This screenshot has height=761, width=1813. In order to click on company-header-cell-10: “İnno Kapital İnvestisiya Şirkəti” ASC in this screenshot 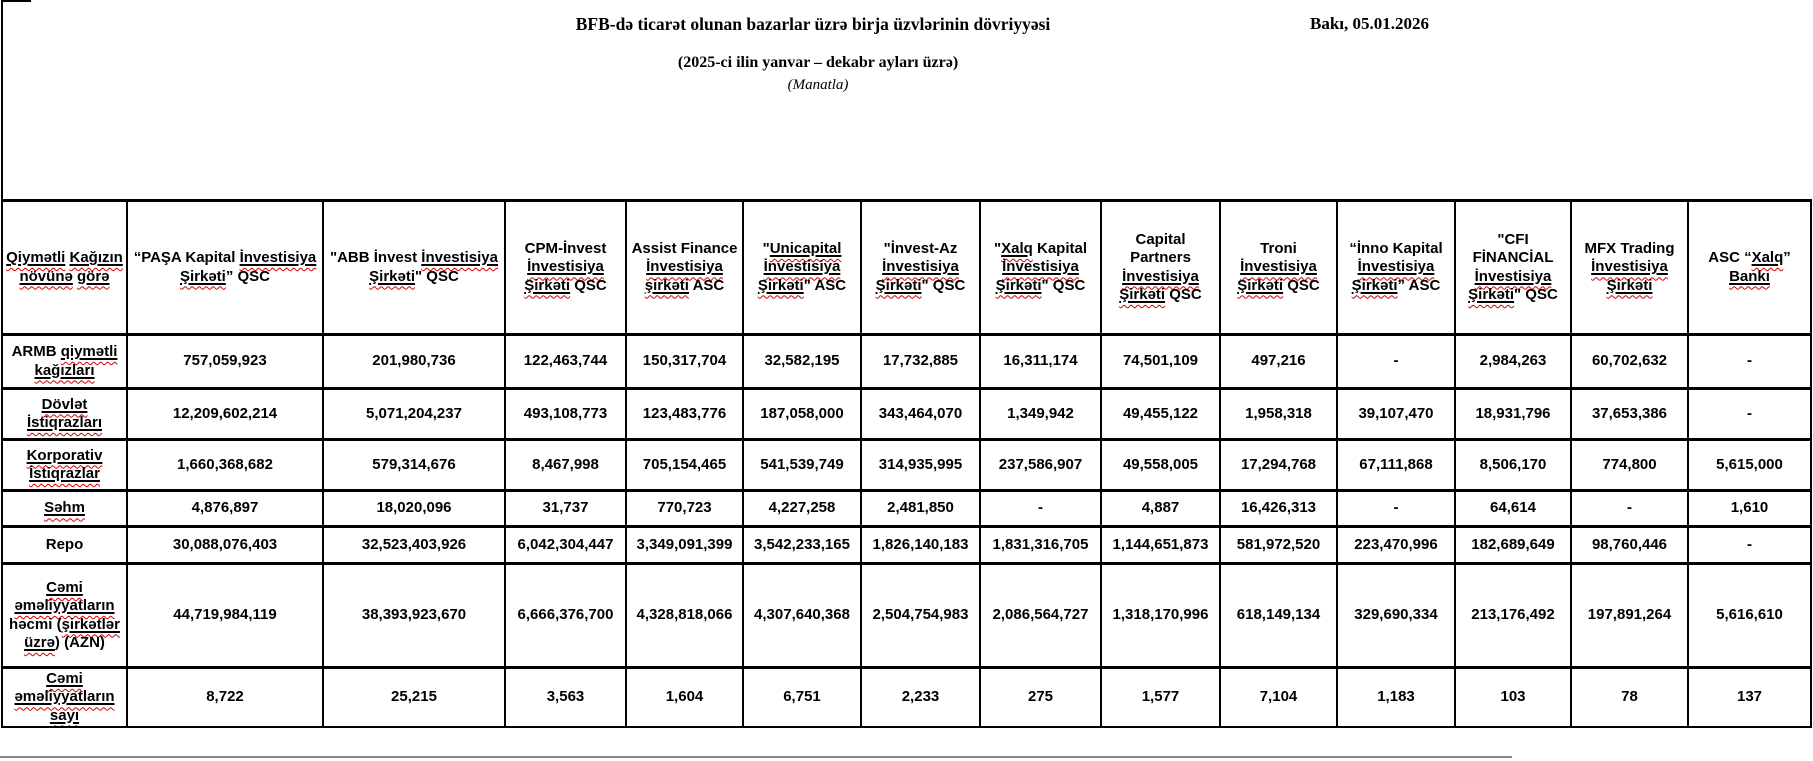, I will do `click(1395, 267)`.